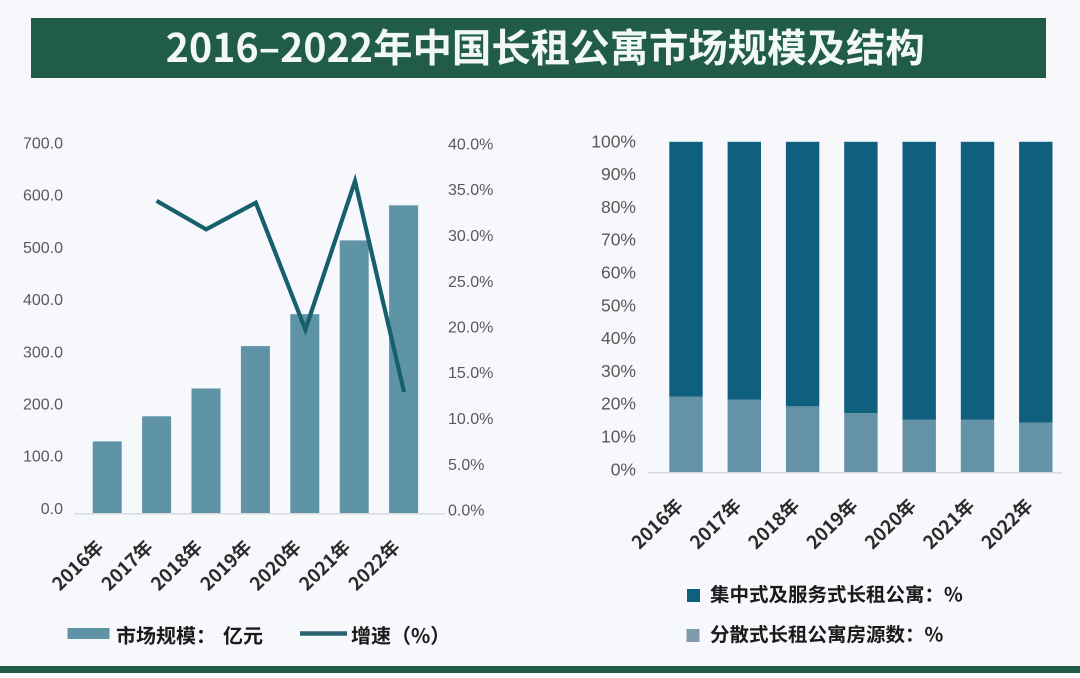  Describe the element at coordinates (618, 305) in the screenshot. I see `svg-text: 50%` at that location.